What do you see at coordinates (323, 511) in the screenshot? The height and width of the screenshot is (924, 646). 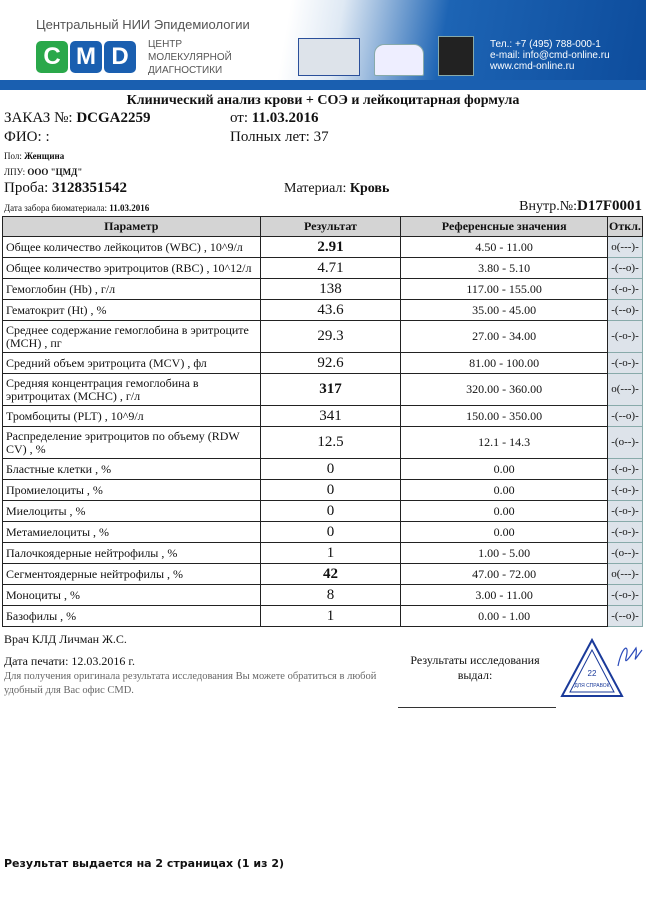 I see `table-row: Миелоциты , % 0 0.00 -(-o-)-` at bounding box center [323, 511].